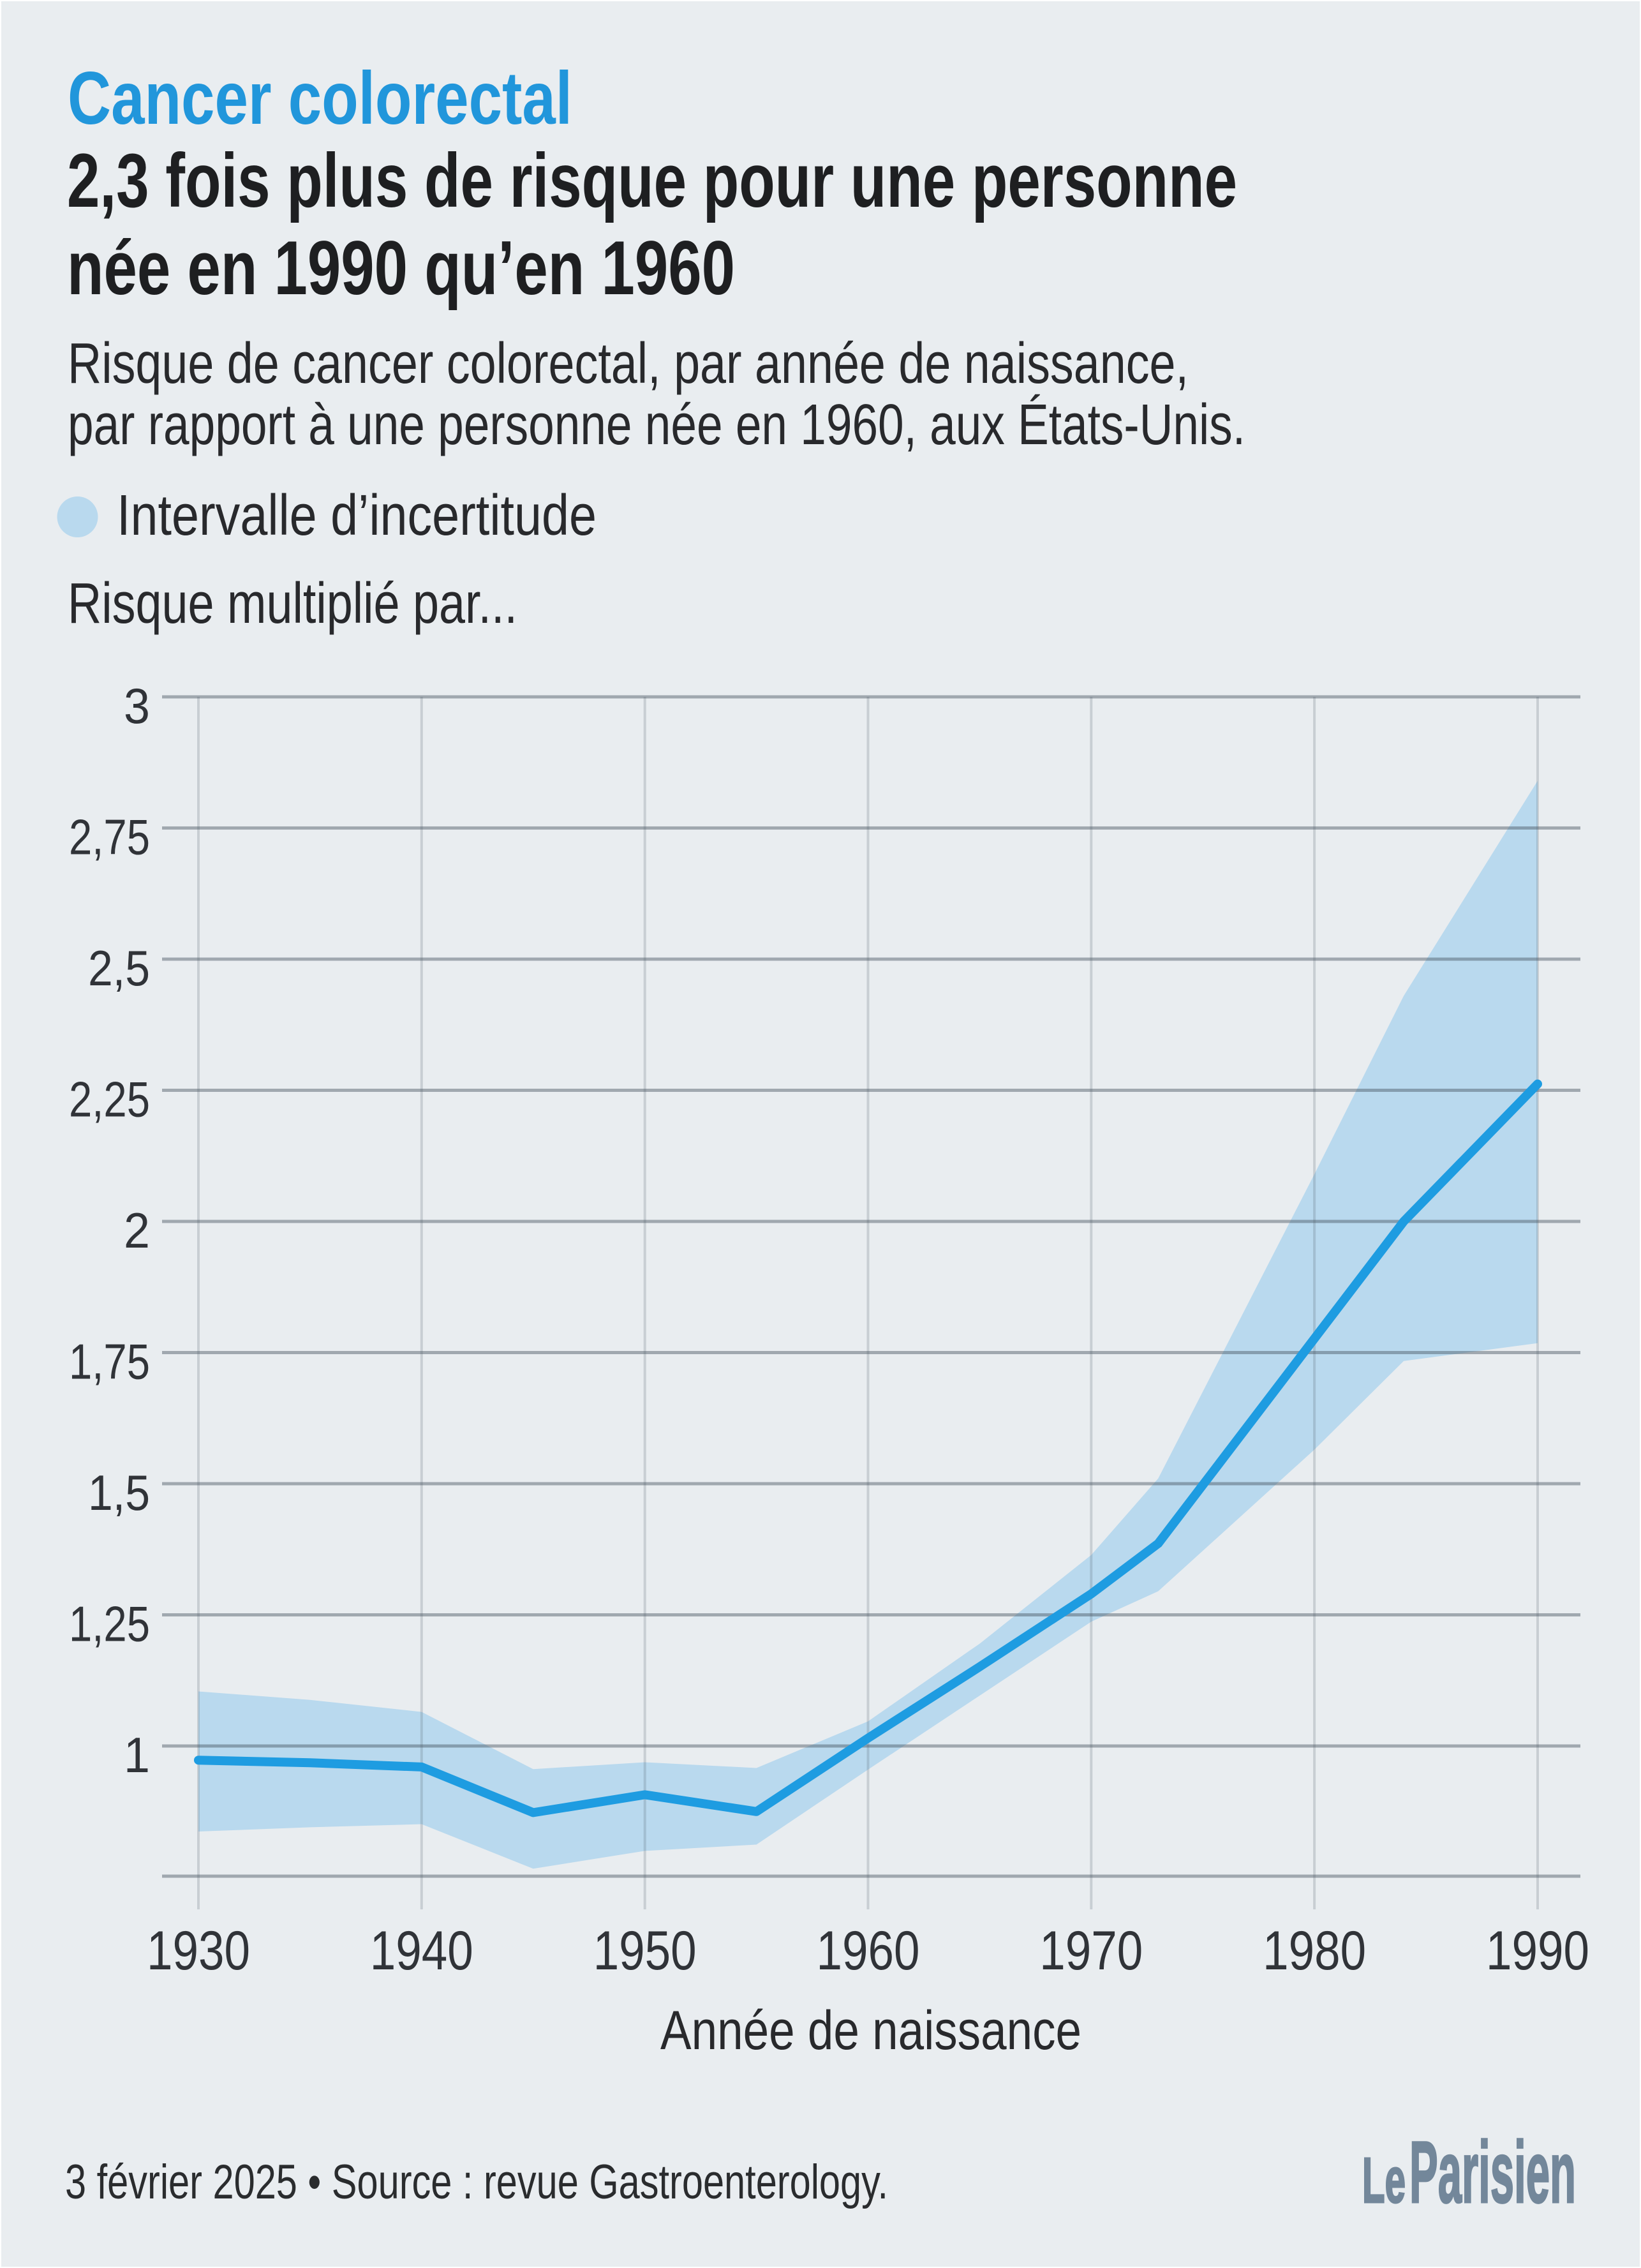 The height and width of the screenshot is (2268, 1641). What do you see at coordinates (1091, 1951) in the screenshot?
I see `svg-text: 1970` at bounding box center [1091, 1951].